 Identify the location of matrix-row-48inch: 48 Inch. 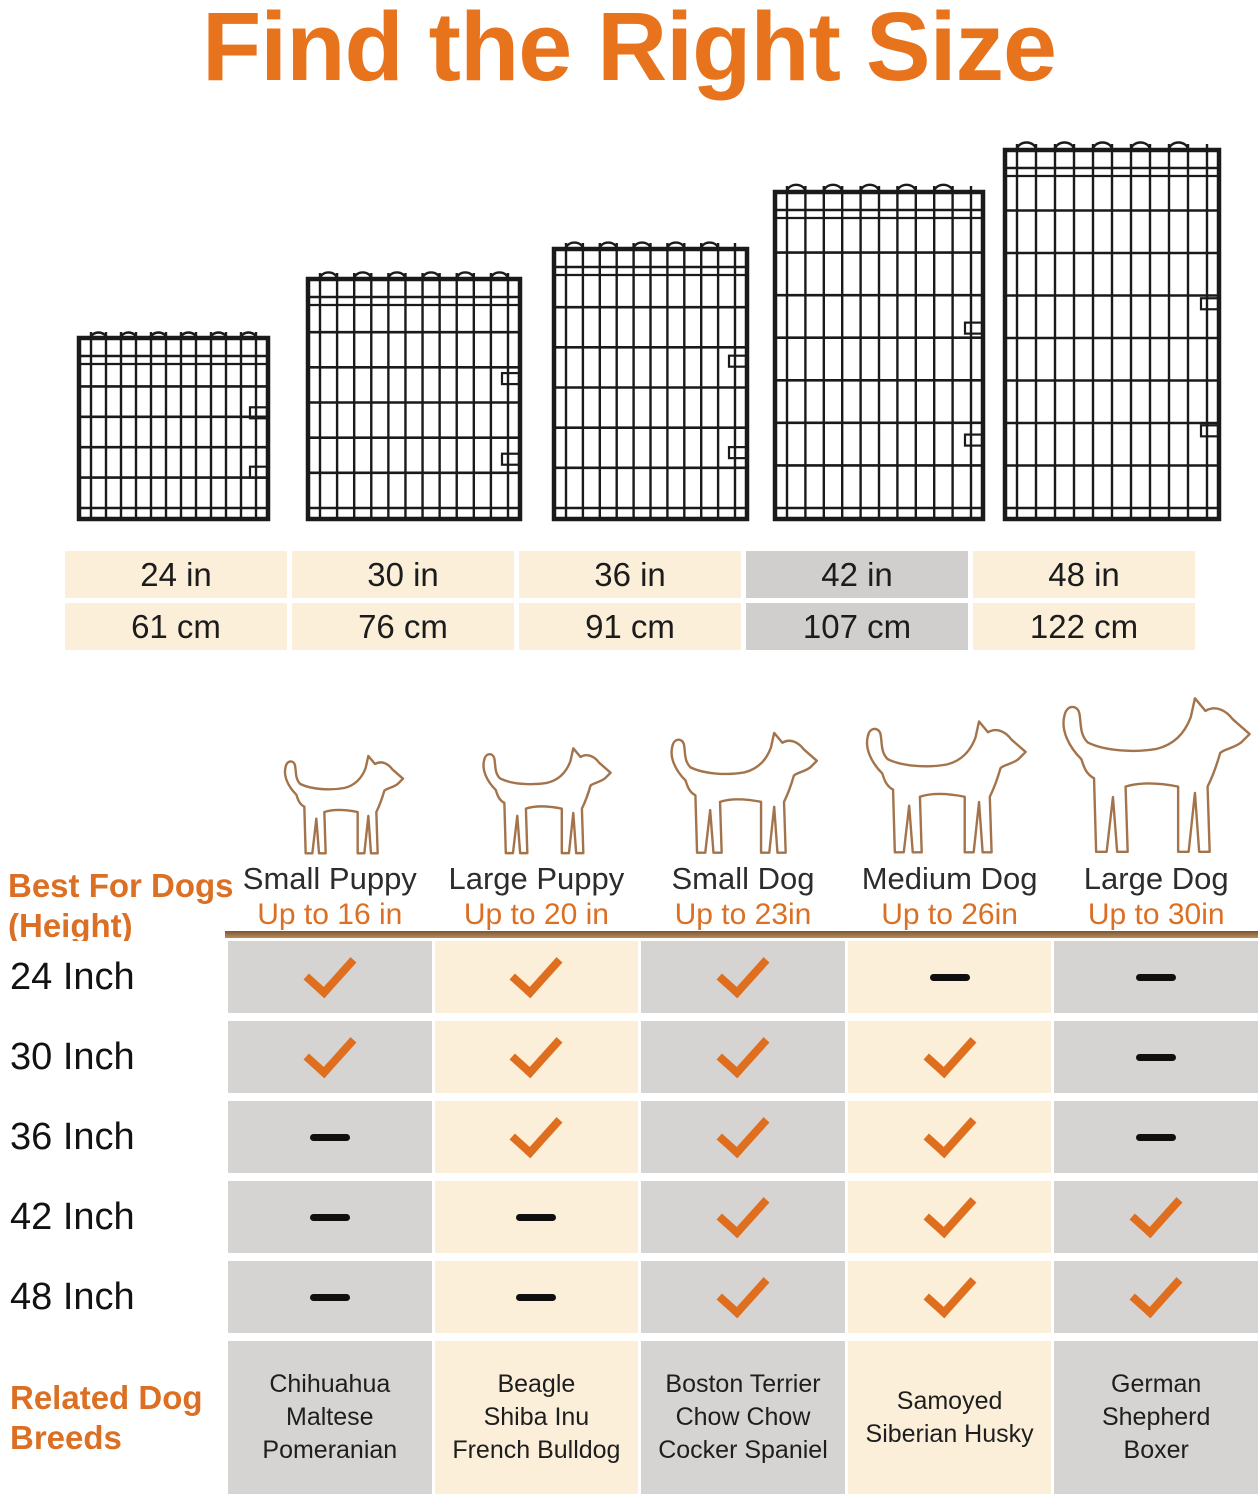
(629, 1297).